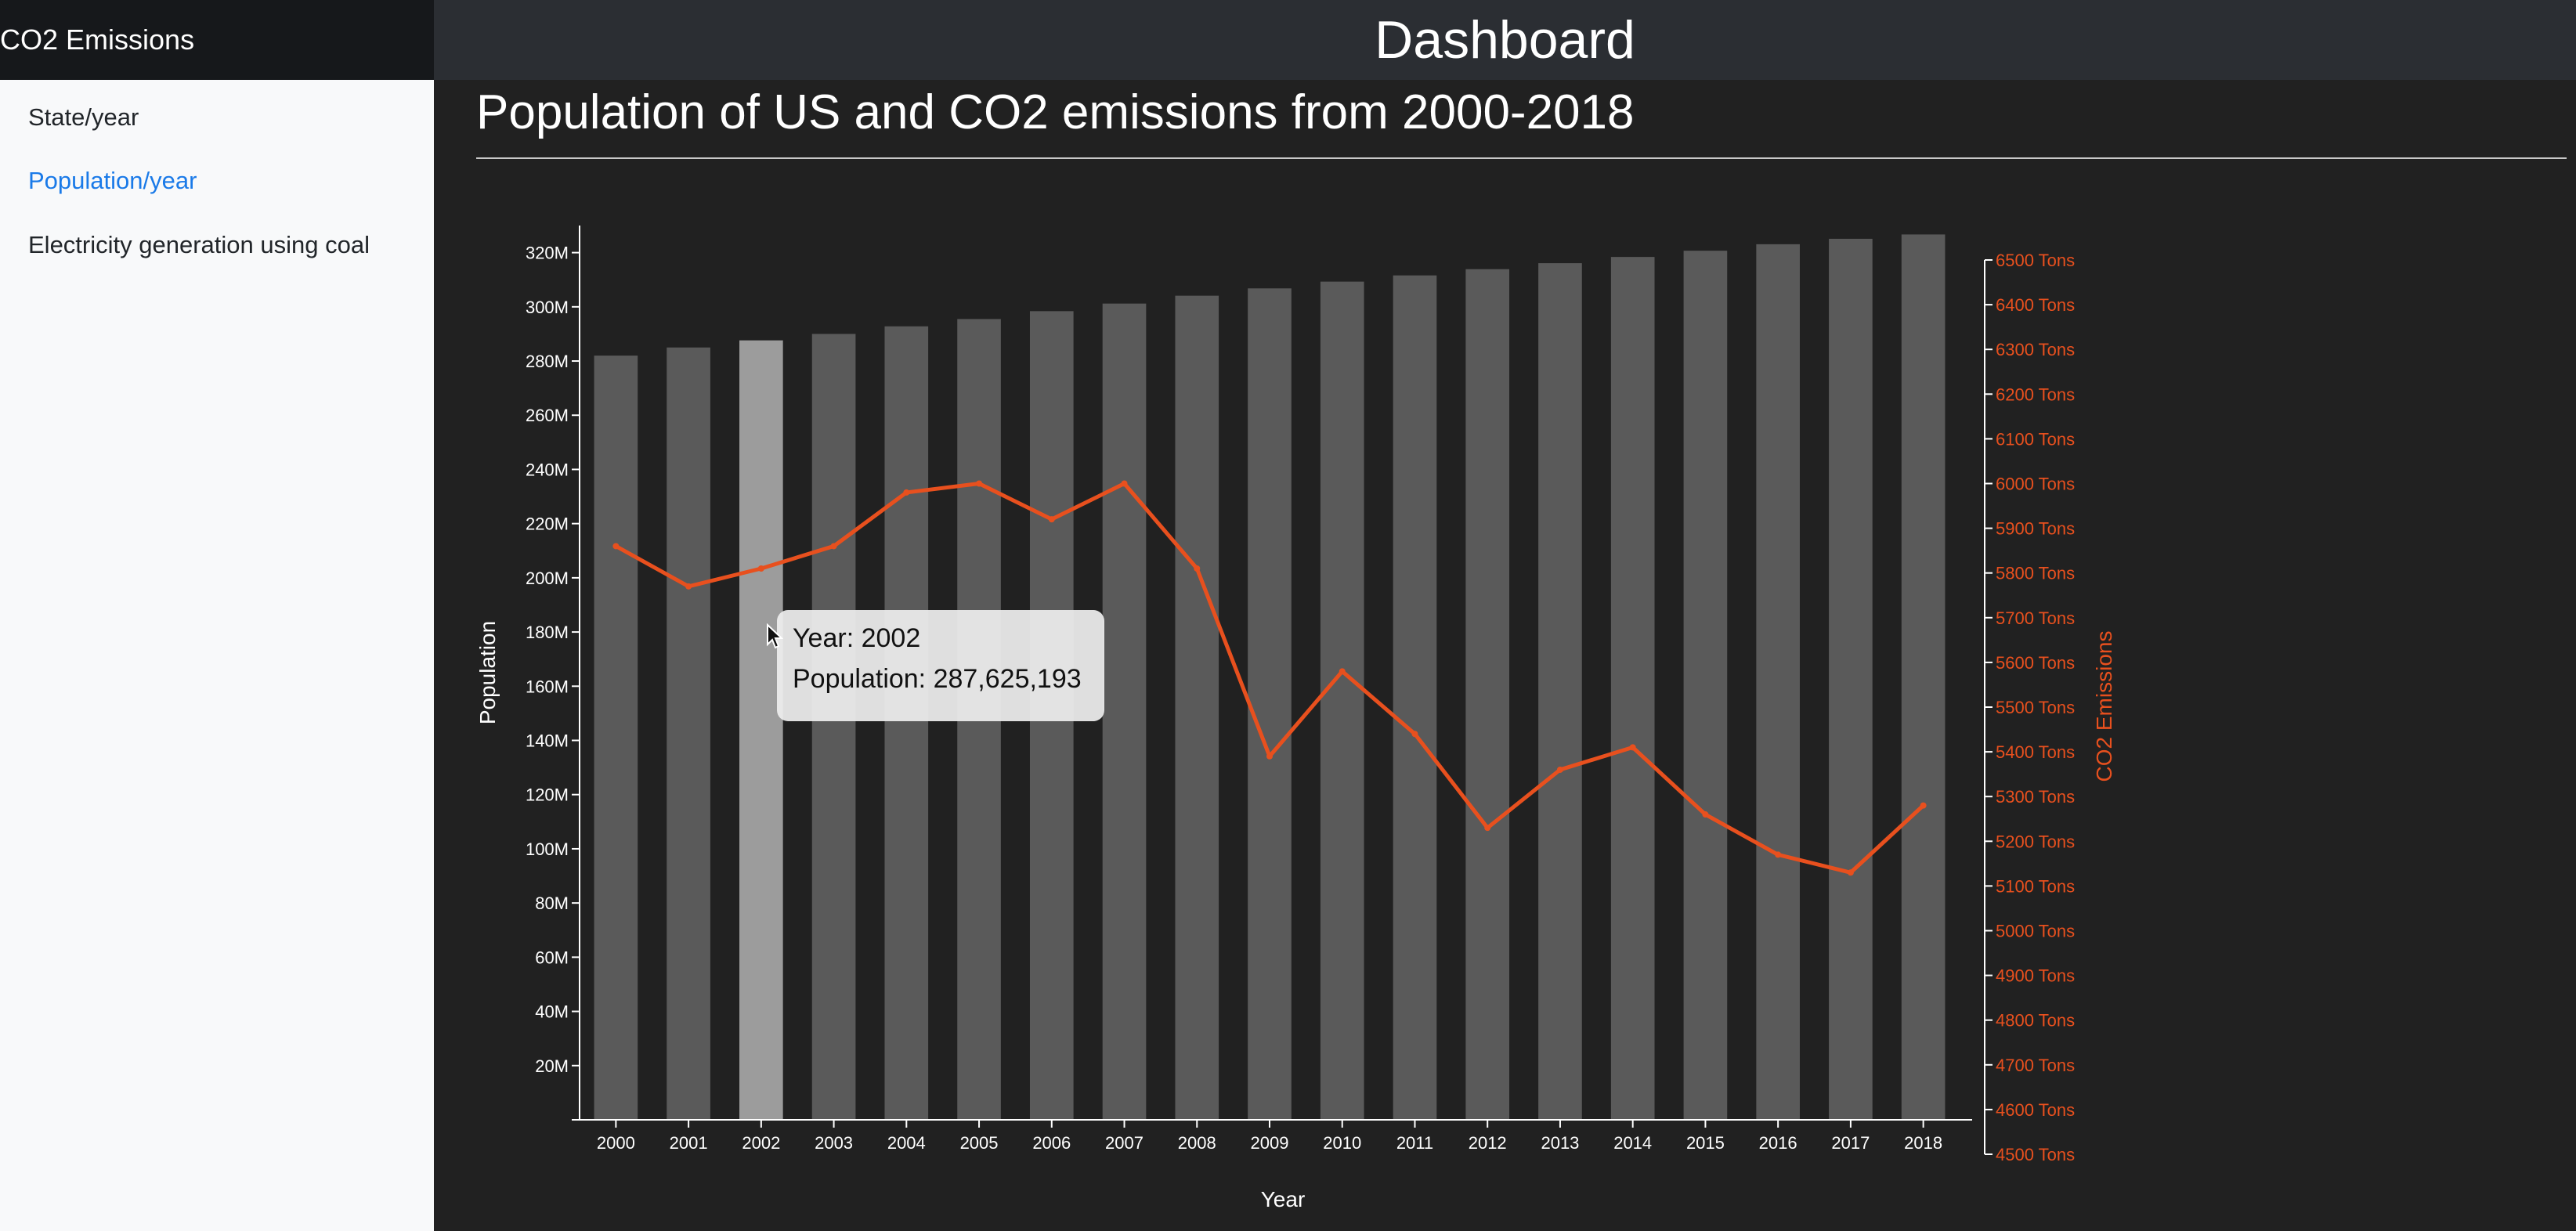 The image size is (2576, 1231). I want to click on bar-2008, so click(1197, 708).